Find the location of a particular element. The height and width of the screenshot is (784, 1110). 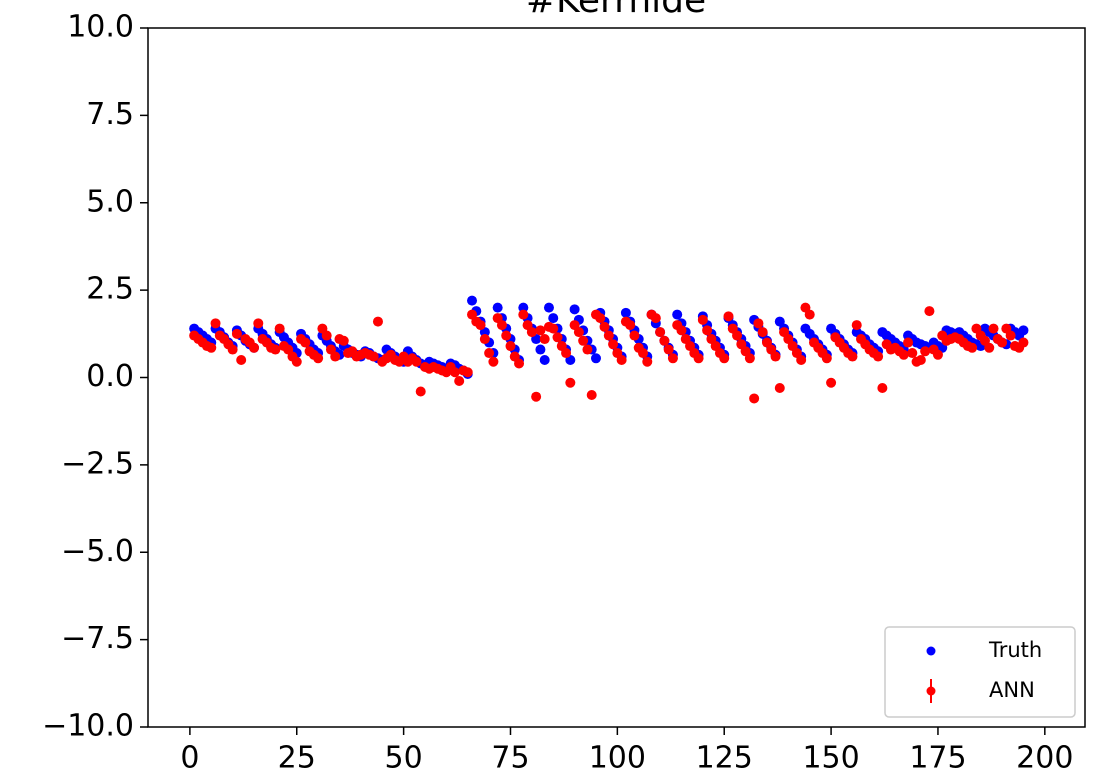

legend-label: ANN is located at coordinates (1012, 690).